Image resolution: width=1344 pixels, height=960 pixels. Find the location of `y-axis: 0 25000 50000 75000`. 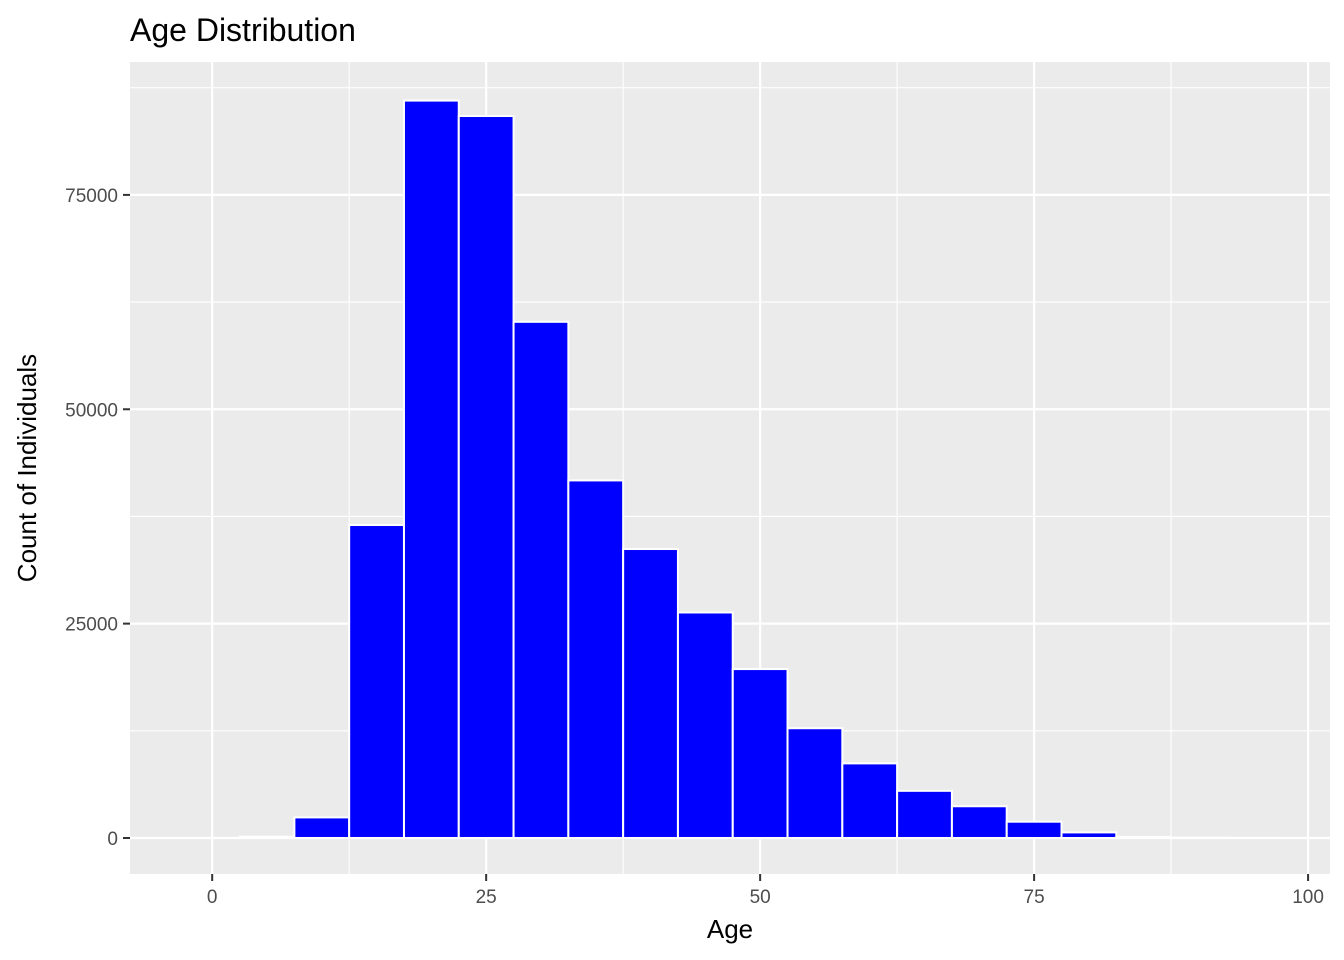

y-axis: 0 25000 50000 75000 is located at coordinates (97, 518).